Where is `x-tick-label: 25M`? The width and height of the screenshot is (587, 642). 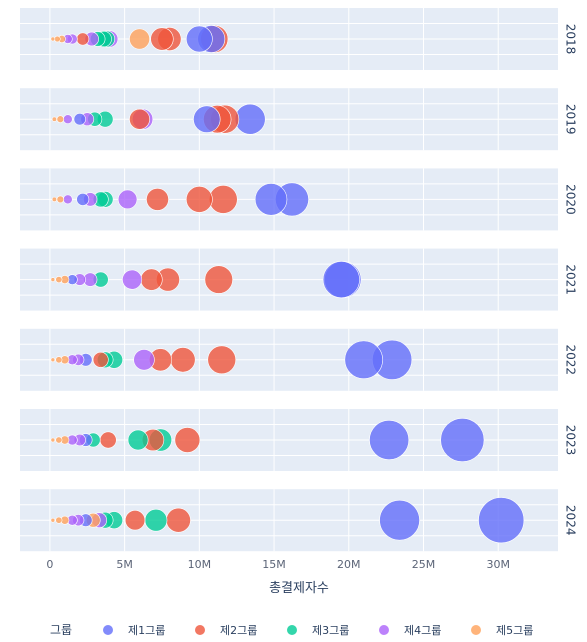 x-tick-label: 25M is located at coordinates (424, 564).